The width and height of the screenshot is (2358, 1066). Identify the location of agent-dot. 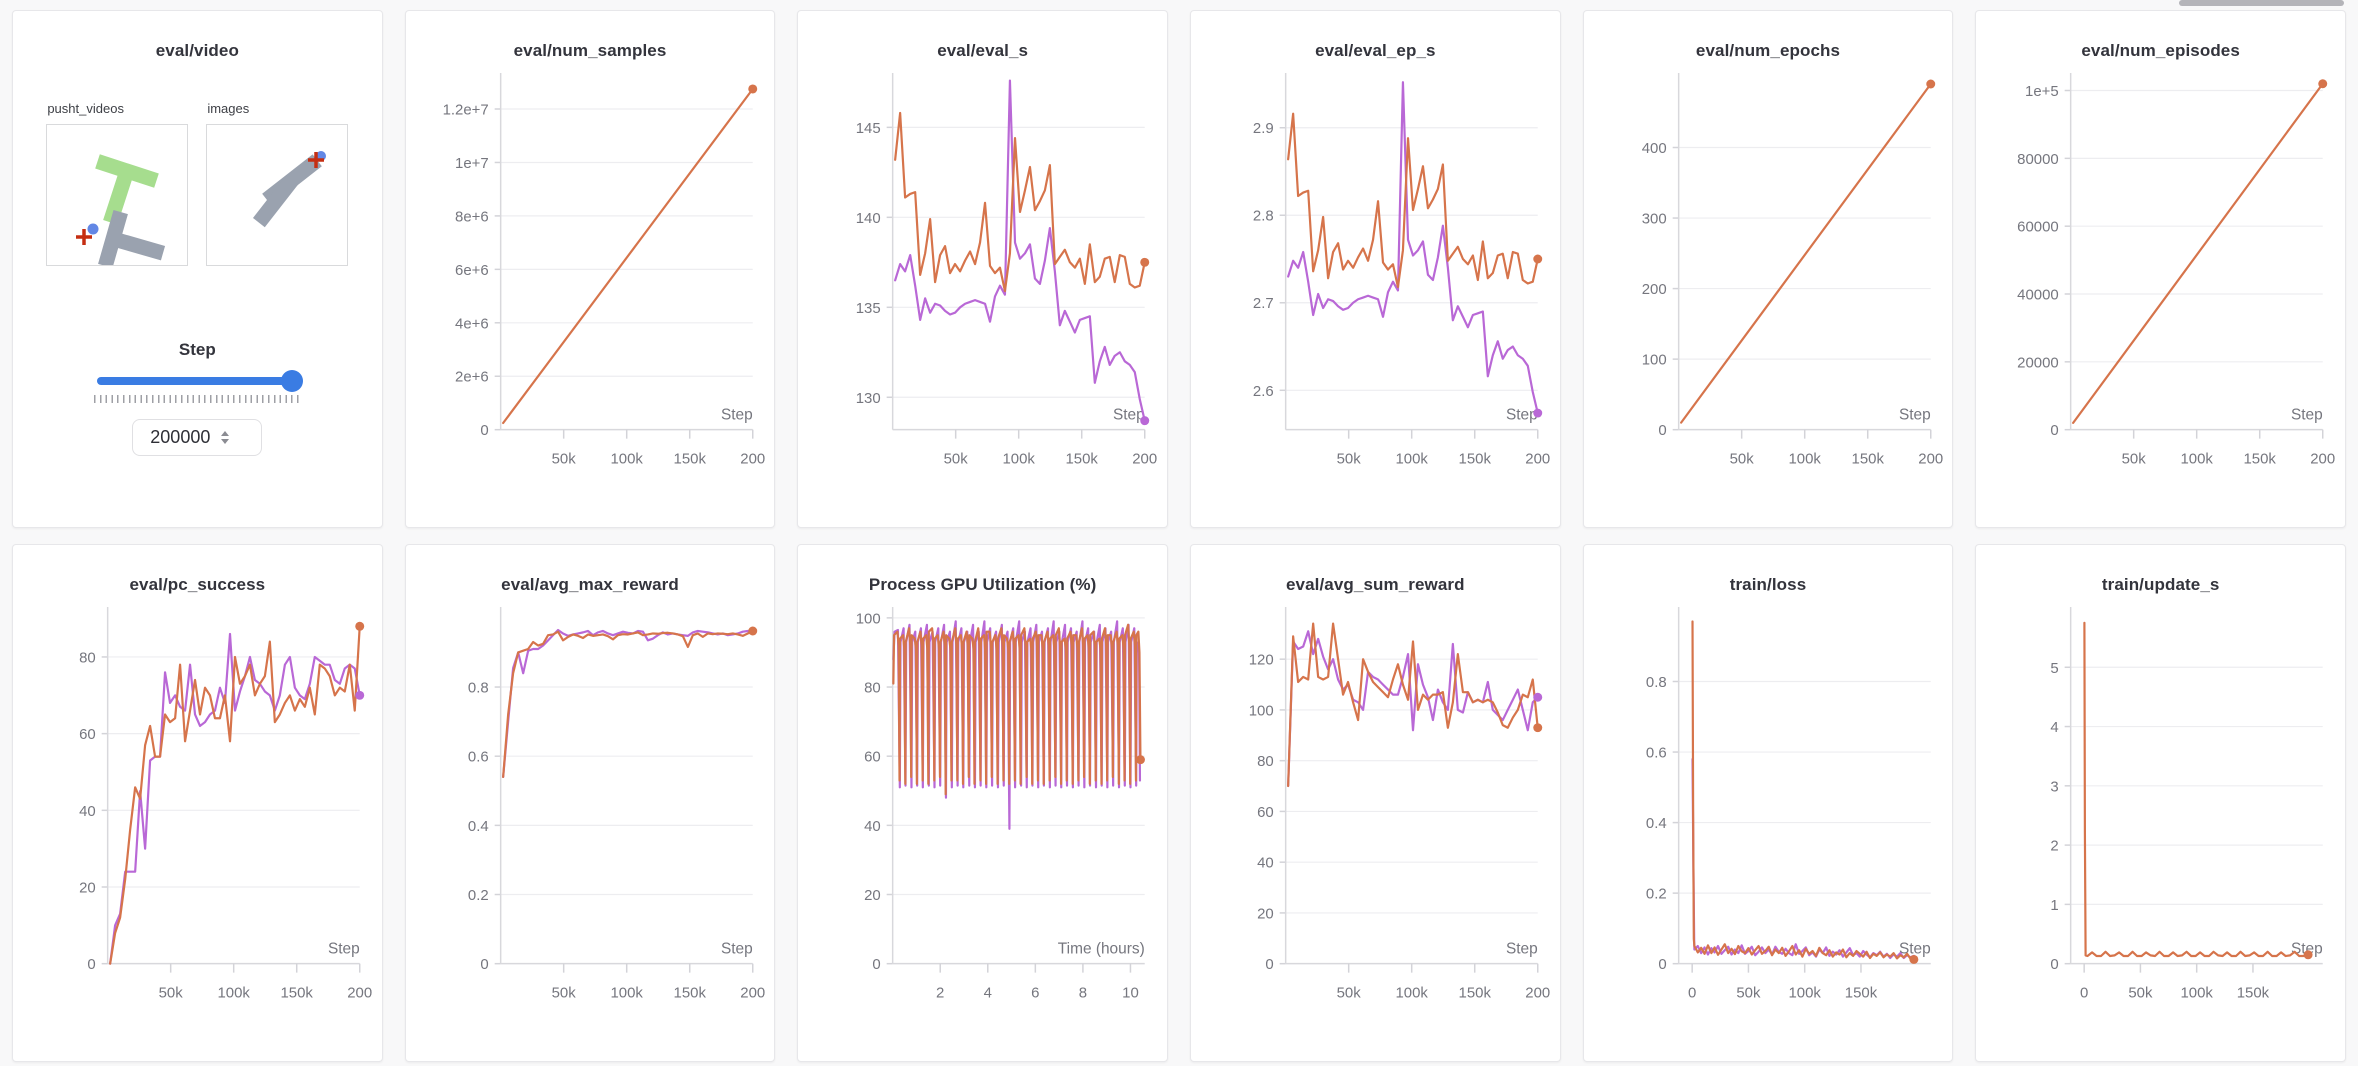
(93, 229).